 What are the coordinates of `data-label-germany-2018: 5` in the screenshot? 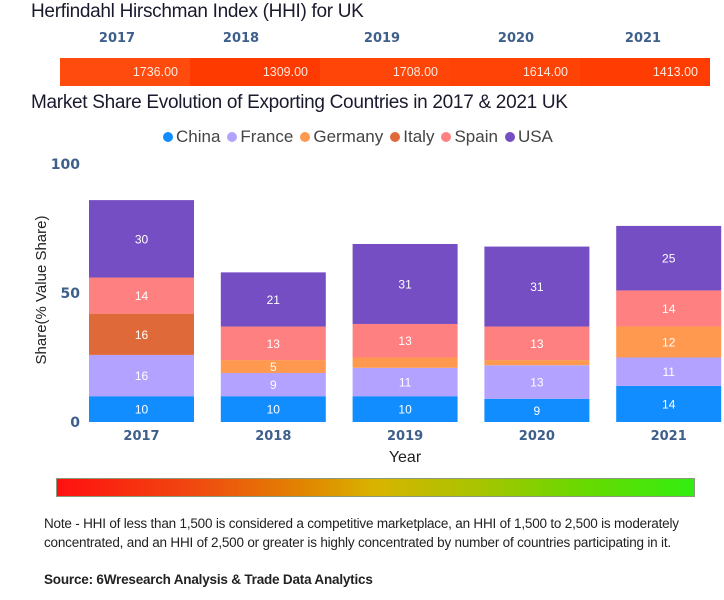 It's located at (273, 367).